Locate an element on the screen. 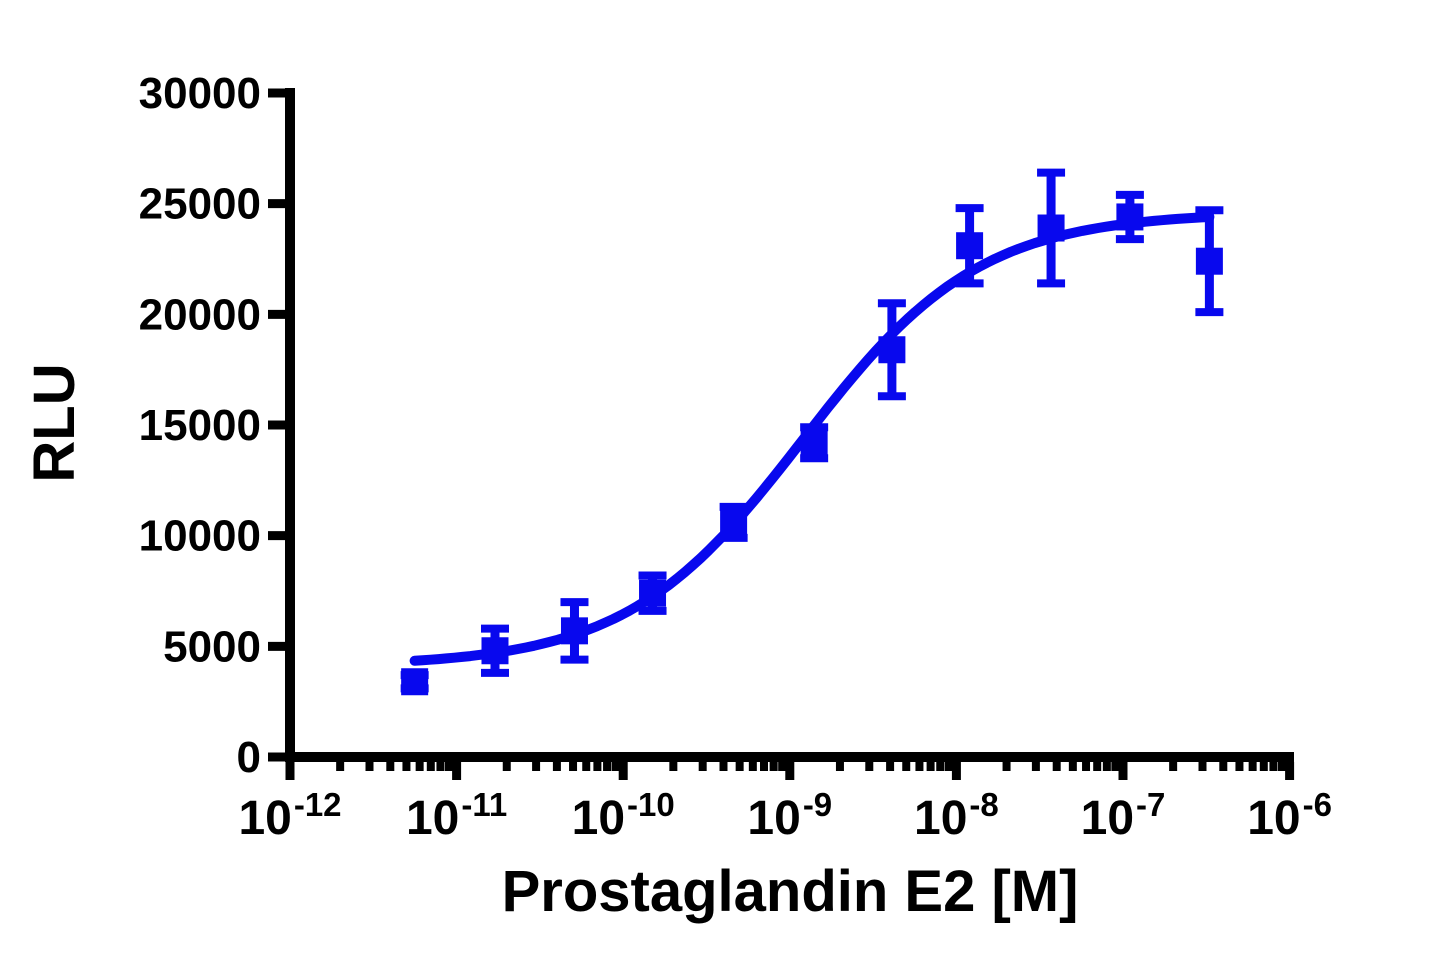 This screenshot has width=1442, height=963. y-tick-label: 5000 is located at coordinates (212, 646).